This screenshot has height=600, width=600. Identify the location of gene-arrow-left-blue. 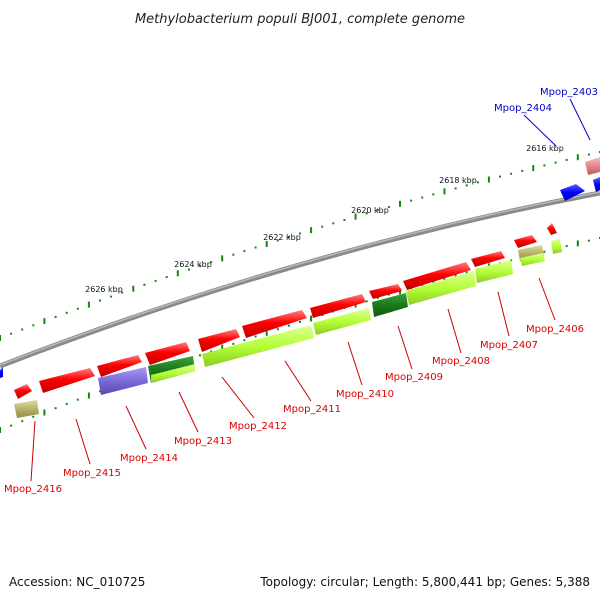
(1, 372).